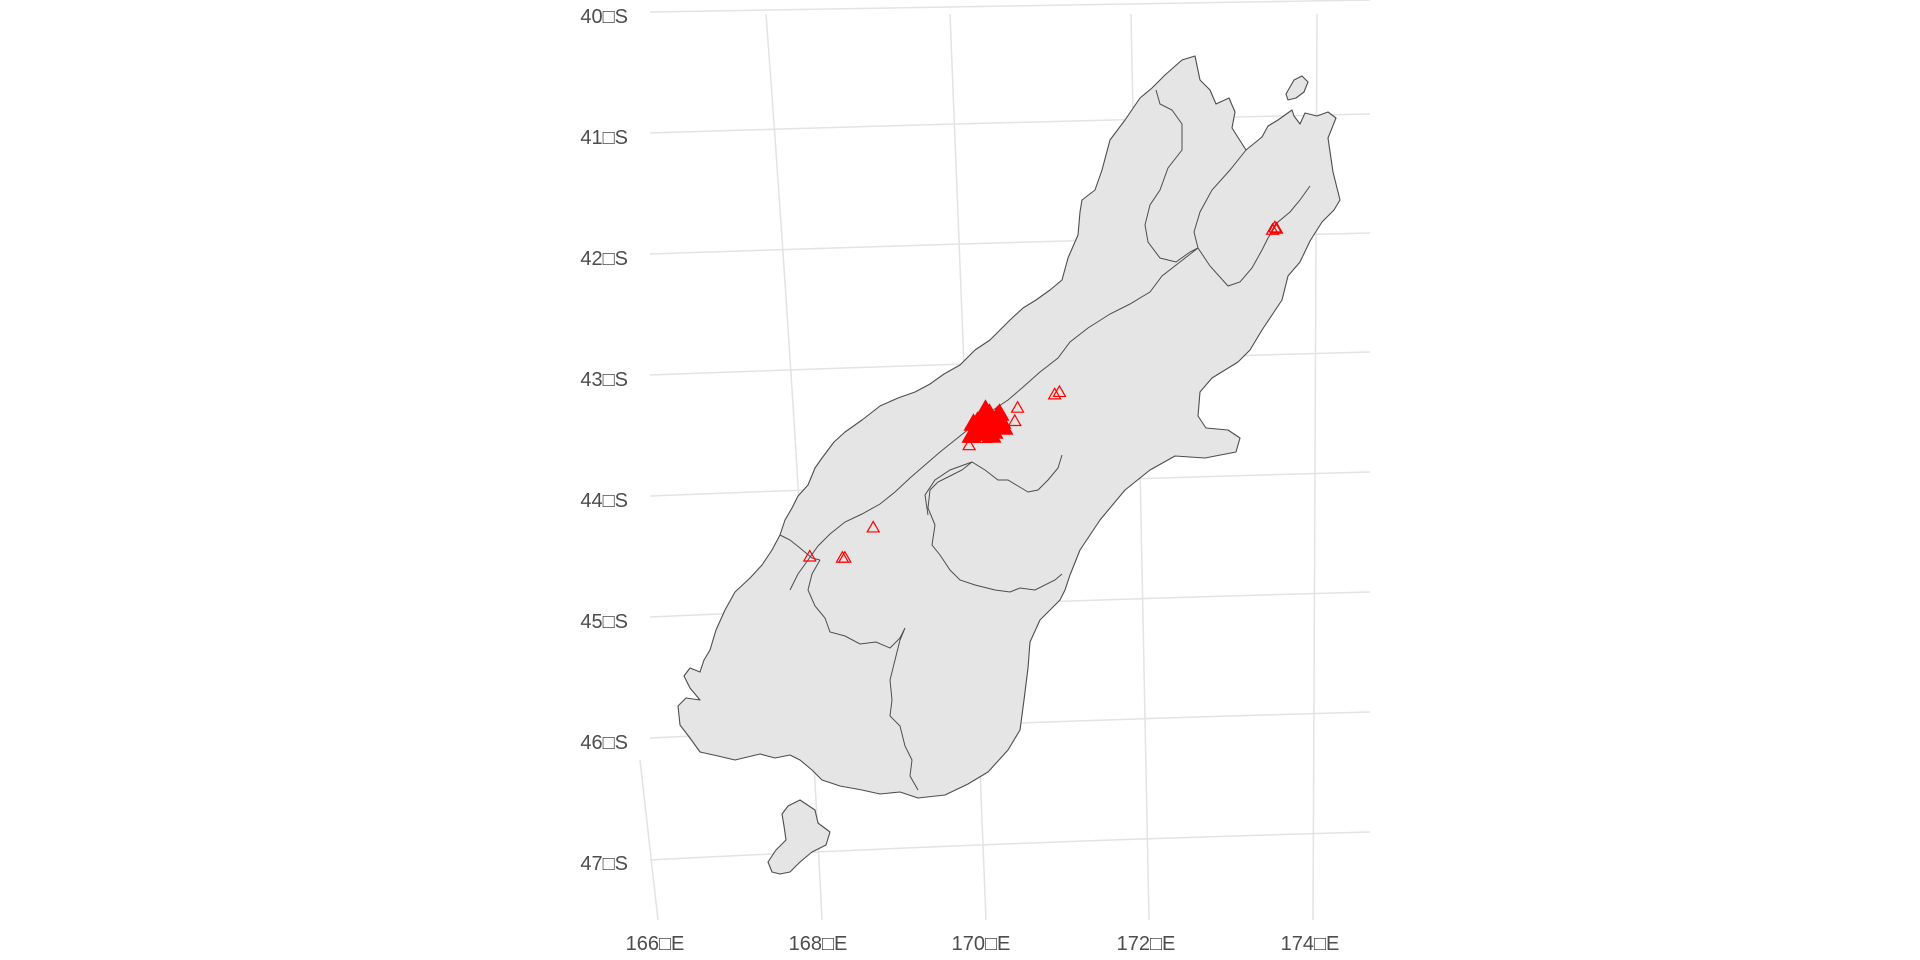 This screenshot has height=960, width=1920. Describe the element at coordinates (604, 138) in the screenshot. I see `lat-label-41: 41□S` at that location.